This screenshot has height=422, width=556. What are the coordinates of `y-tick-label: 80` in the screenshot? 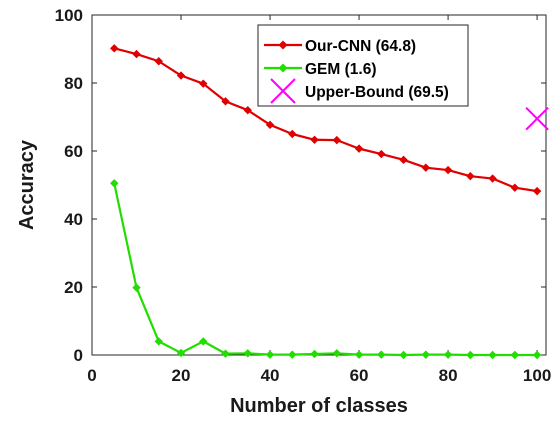 It's located at (73, 83).